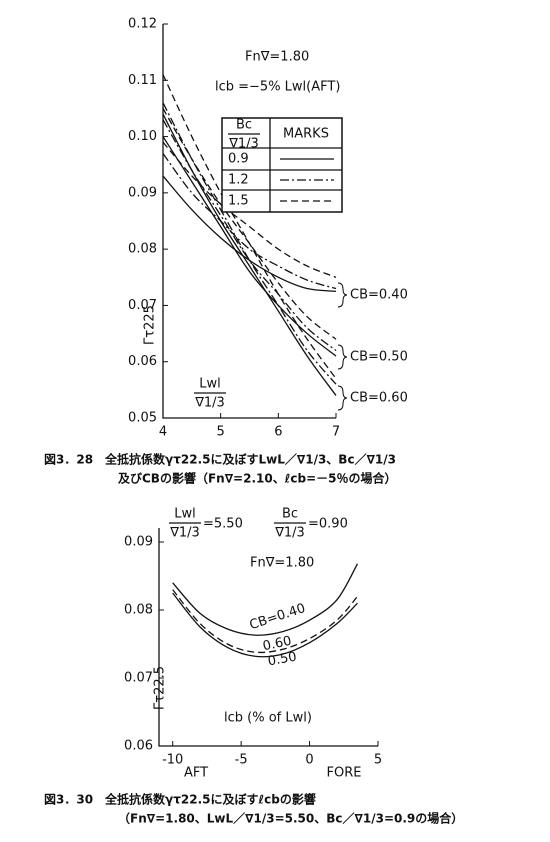 The width and height of the screenshot is (550, 842). What do you see at coordinates (379, 357) in the screenshot?
I see `group-label: CB=0.50` at bounding box center [379, 357].